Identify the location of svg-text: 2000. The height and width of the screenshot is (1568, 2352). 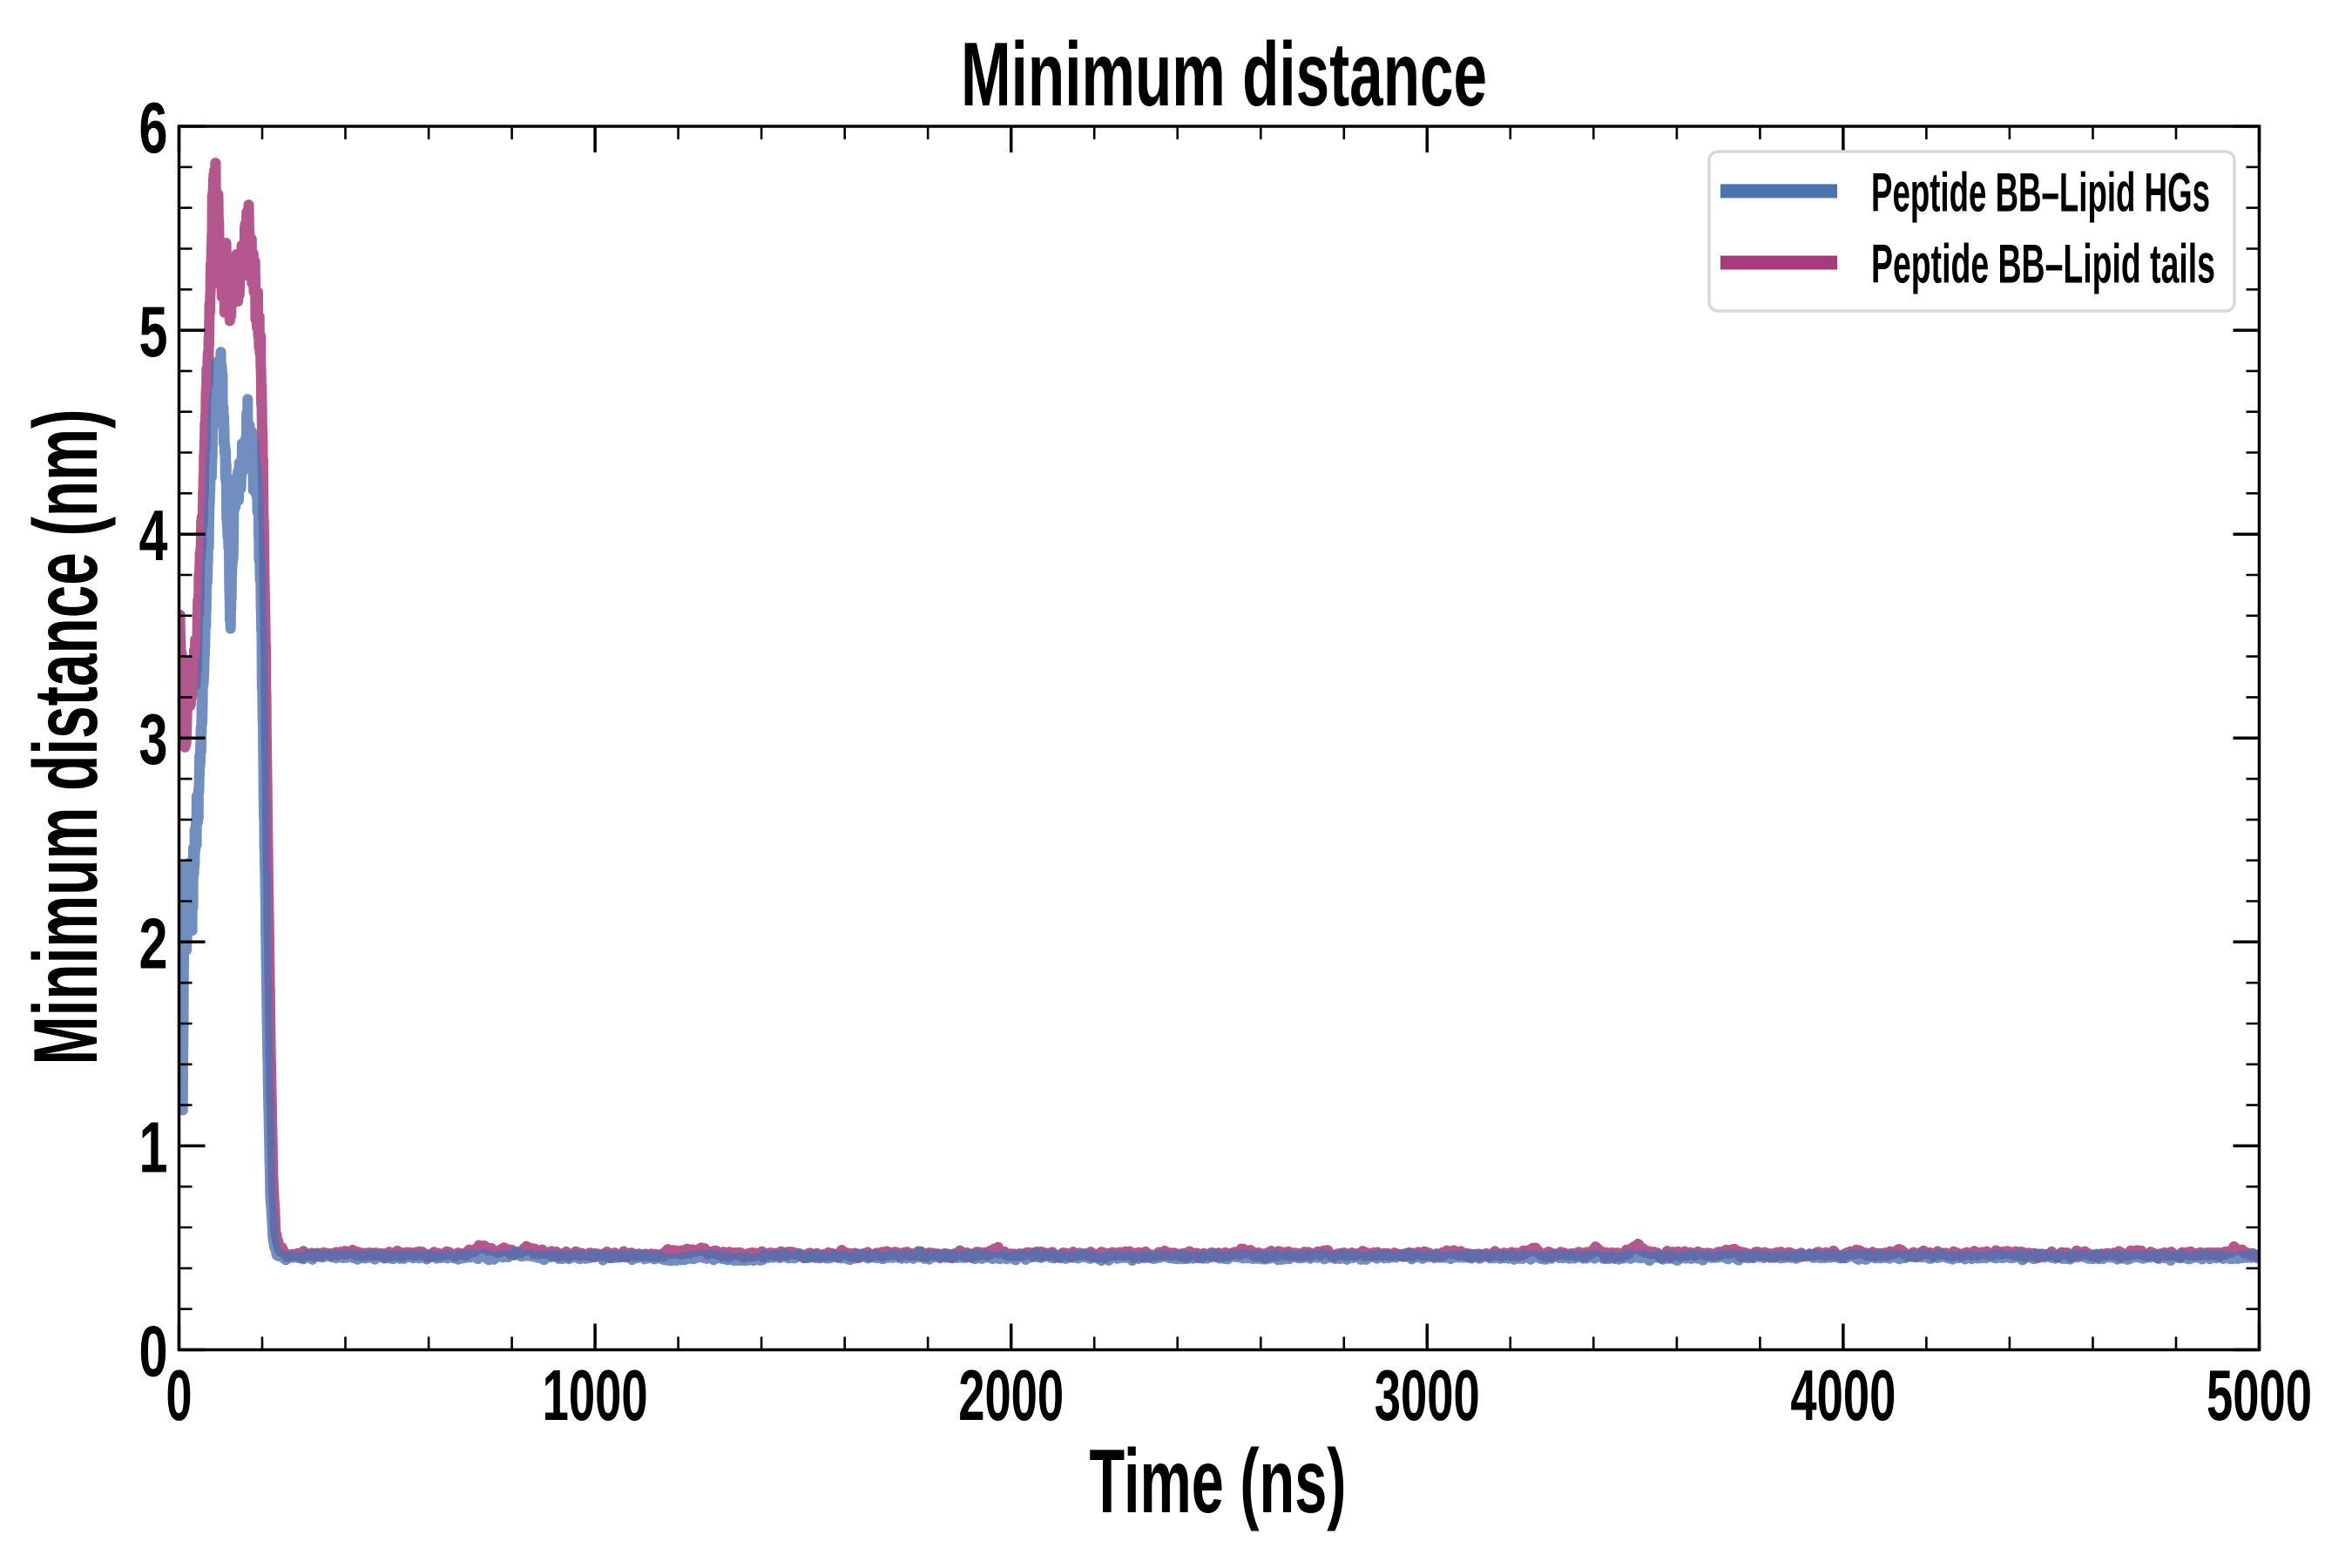
(1011, 1395).